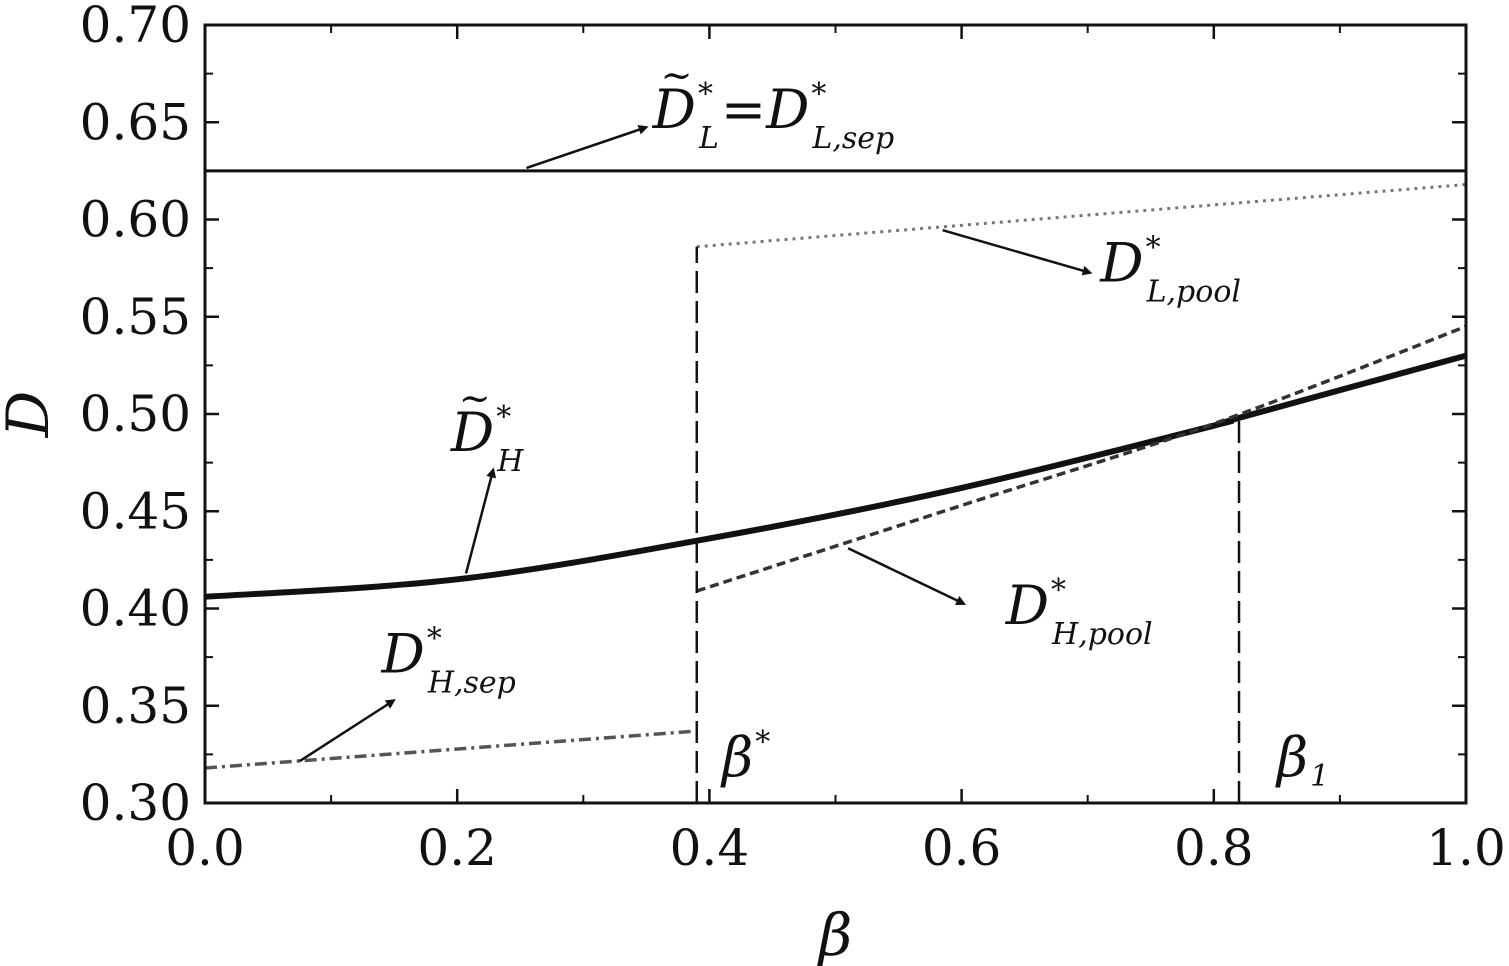  Describe the element at coordinates (135, 706) in the screenshot. I see `y-tick-label: 0.35` at that location.